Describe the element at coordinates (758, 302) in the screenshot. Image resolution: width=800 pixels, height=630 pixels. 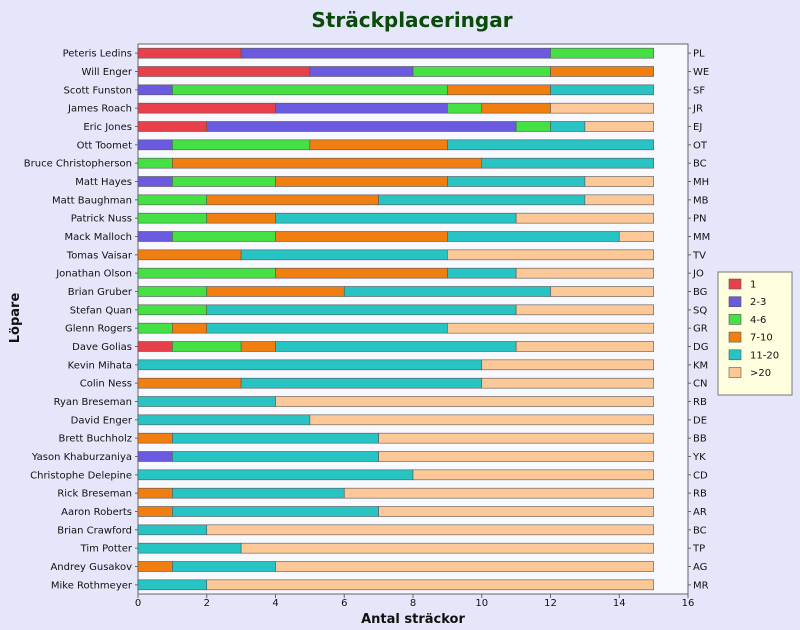
I see `legend-label: 2-3` at that location.